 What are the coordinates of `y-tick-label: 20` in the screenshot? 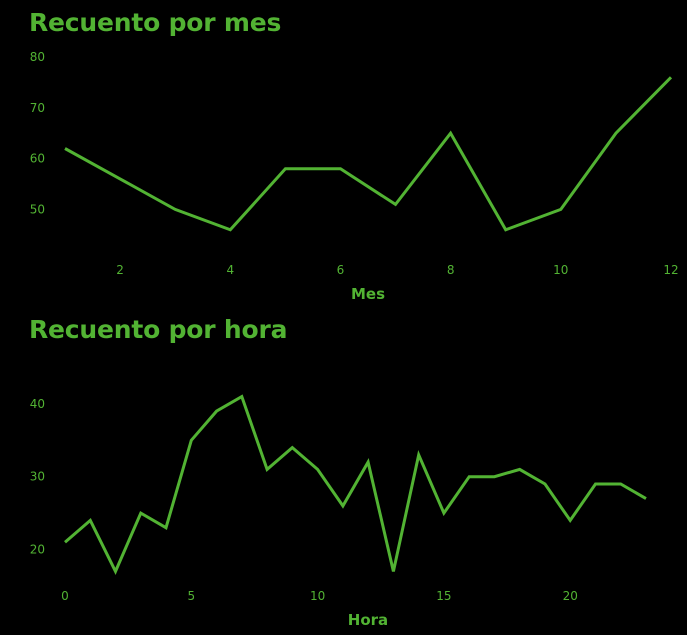 It's located at (37, 550).